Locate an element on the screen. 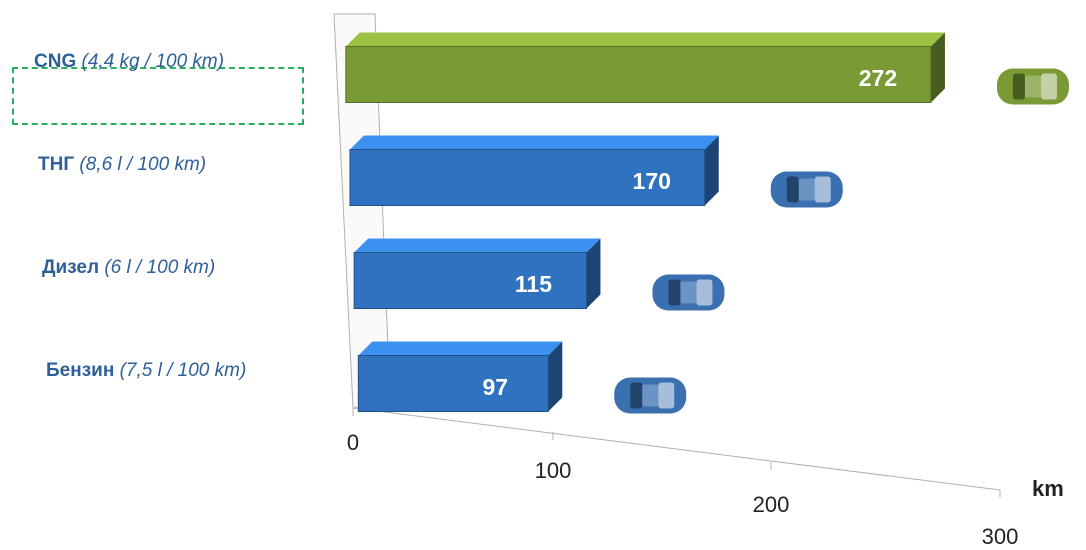 This screenshot has width=1086, height=550. category-detail: (7,5 l / 100 km) is located at coordinates (183, 370).